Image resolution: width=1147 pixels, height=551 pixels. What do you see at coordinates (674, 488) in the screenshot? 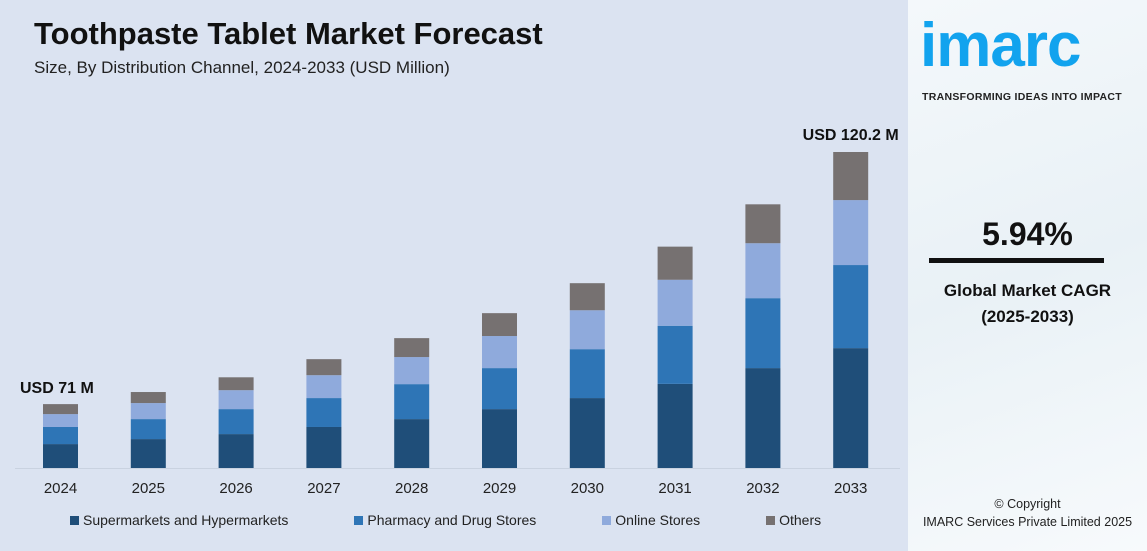
I see `x-tick-label: 2031` at bounding box center [674, 488].